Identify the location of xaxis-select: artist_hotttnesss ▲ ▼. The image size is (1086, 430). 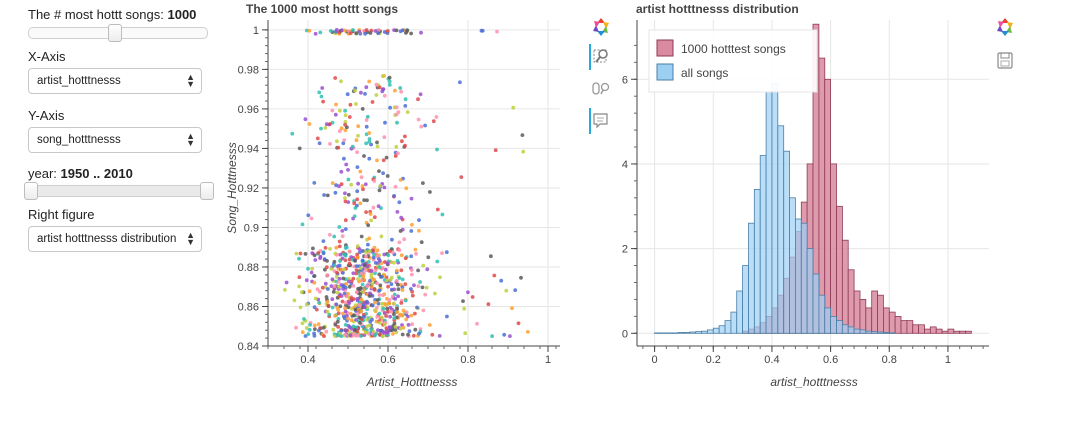
(115, 81).